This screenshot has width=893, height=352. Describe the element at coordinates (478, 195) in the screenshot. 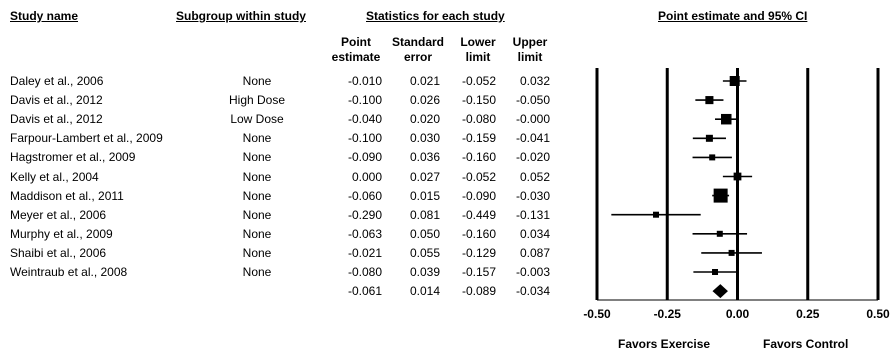

I see `study-lower: -0.090` at that location.